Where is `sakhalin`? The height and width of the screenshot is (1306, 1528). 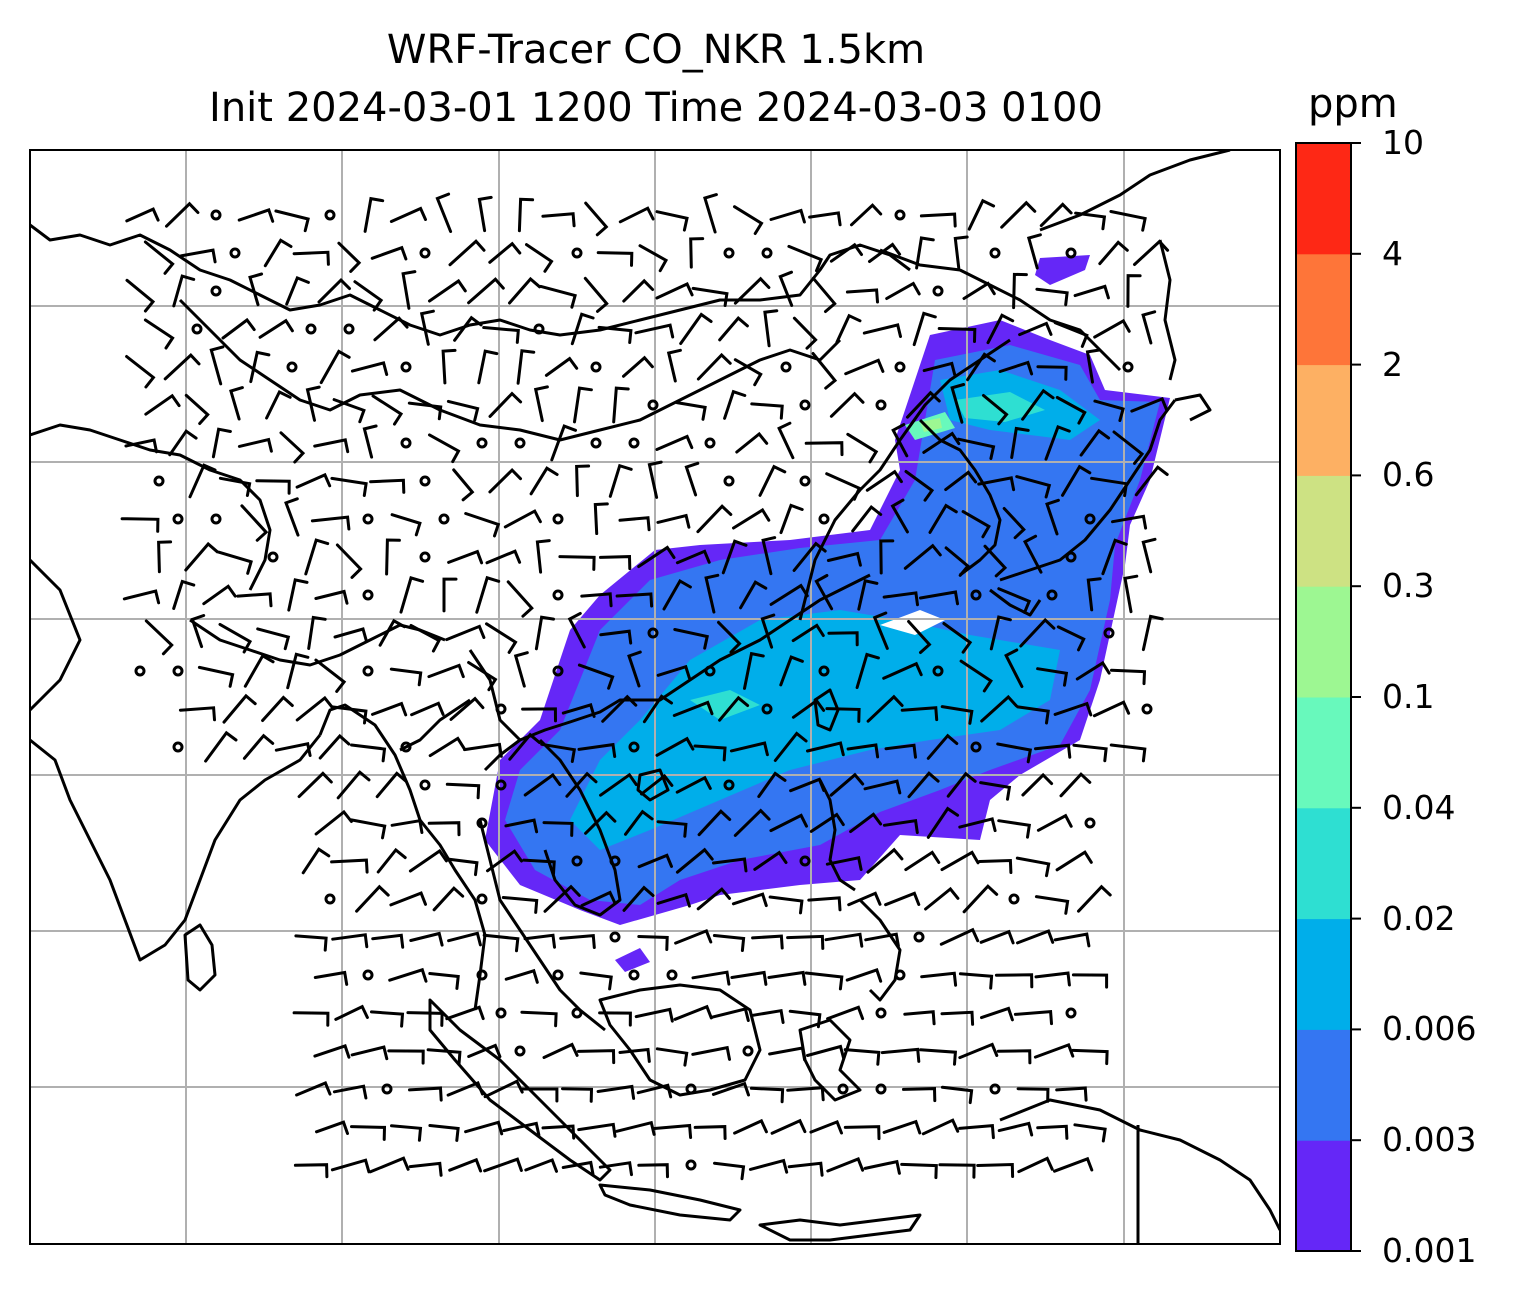 sakhalin is located at coordinates (1167, 310).